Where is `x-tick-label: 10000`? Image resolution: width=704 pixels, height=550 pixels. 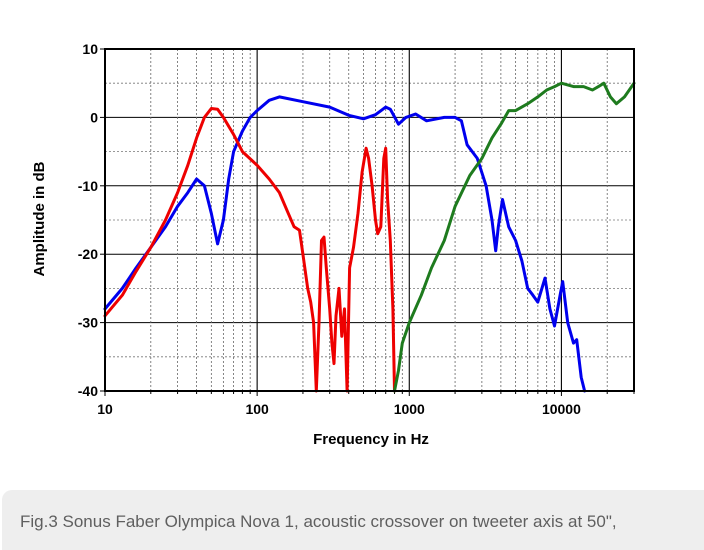 x-tick-label: 10000 is located at coordinates (561, 409).